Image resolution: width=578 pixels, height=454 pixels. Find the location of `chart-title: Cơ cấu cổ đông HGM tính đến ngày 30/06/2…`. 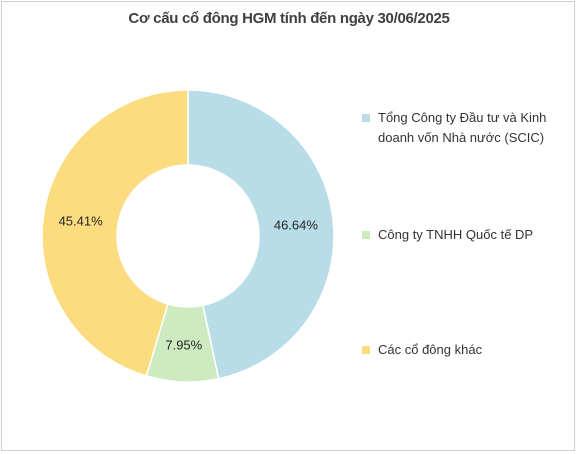

chart-title: Cơ cấu cổ đông HGM tính đến ngày 30/06/2… is located at coordinates (289, 18).